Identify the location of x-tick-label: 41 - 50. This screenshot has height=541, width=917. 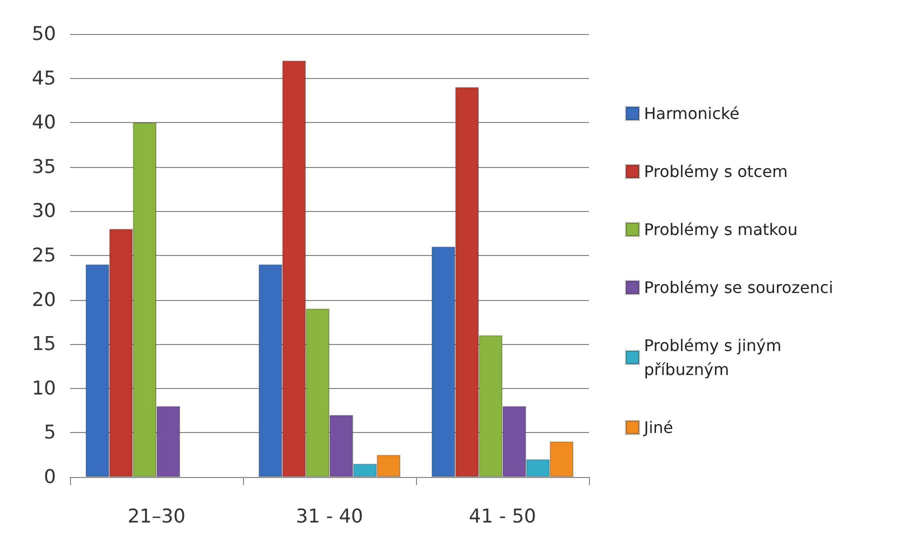
(502, 517).